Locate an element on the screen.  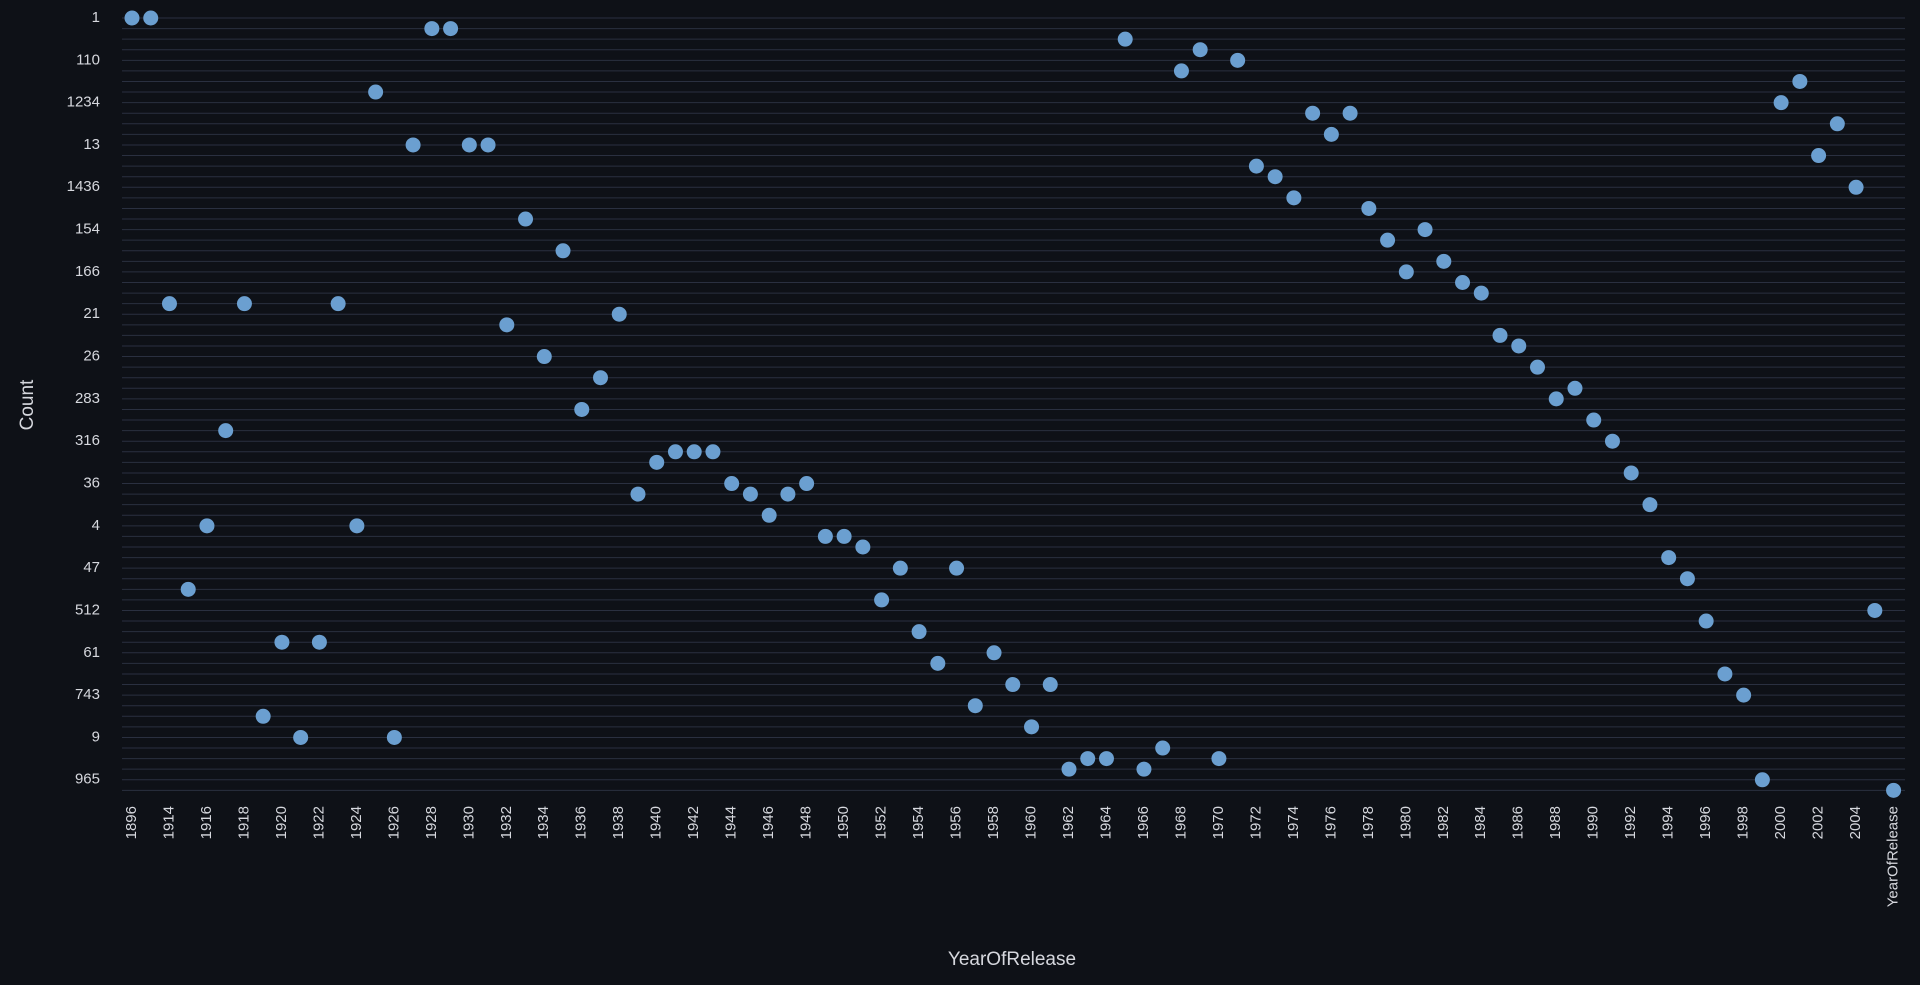
x-tick-label: 1964 is located at coordinates (1105, 822).